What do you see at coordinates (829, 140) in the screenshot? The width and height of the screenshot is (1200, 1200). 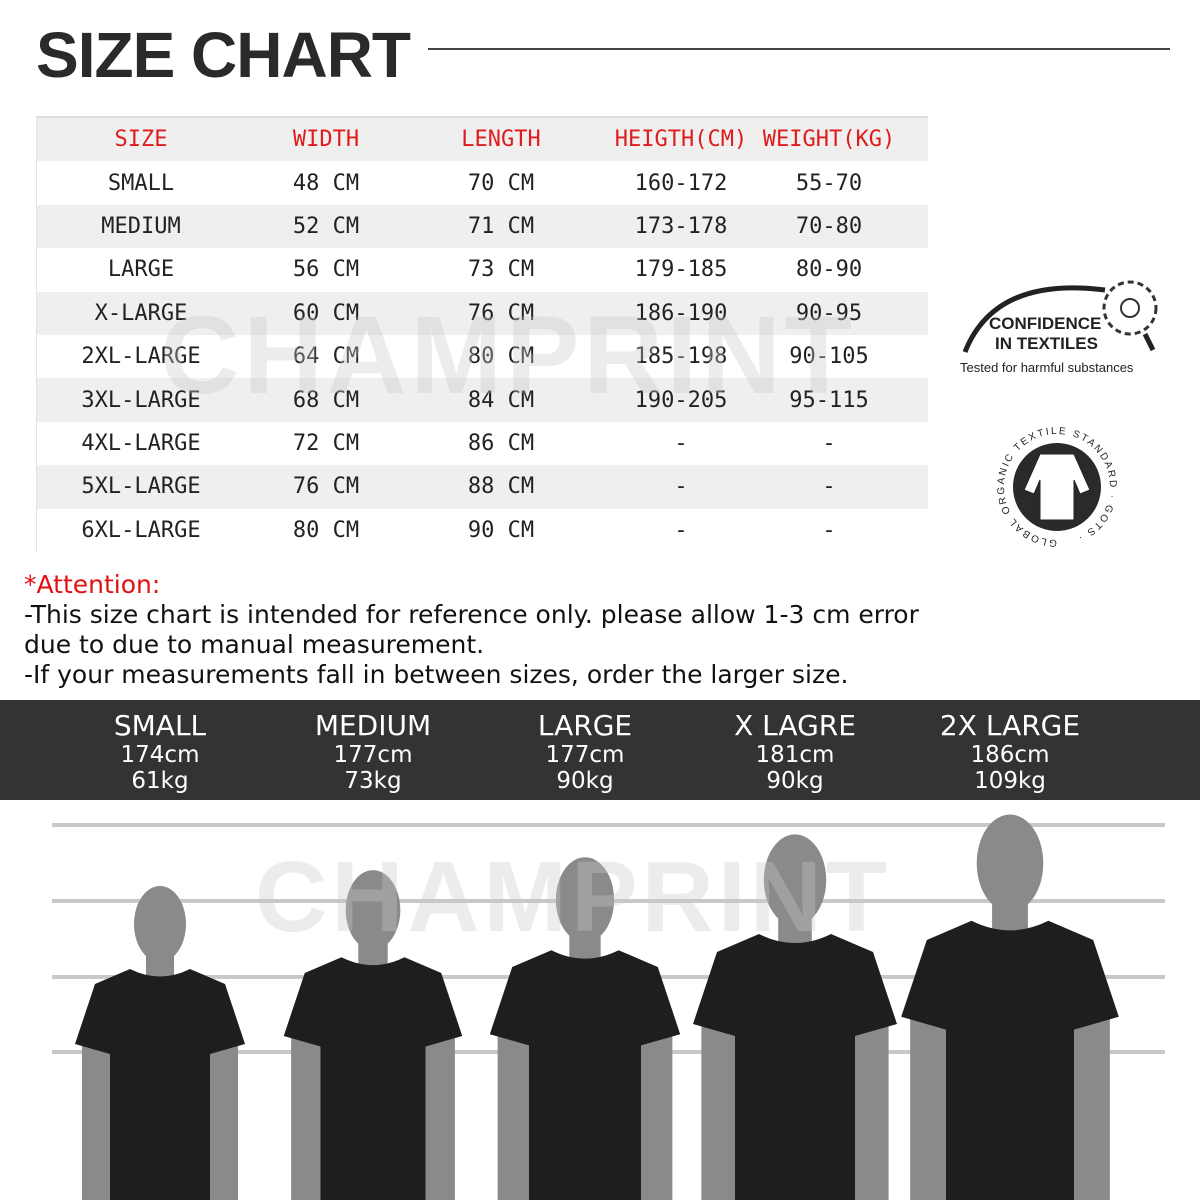 I see `cell: WEIGHT(KG)` at bounding box center [829, 140].